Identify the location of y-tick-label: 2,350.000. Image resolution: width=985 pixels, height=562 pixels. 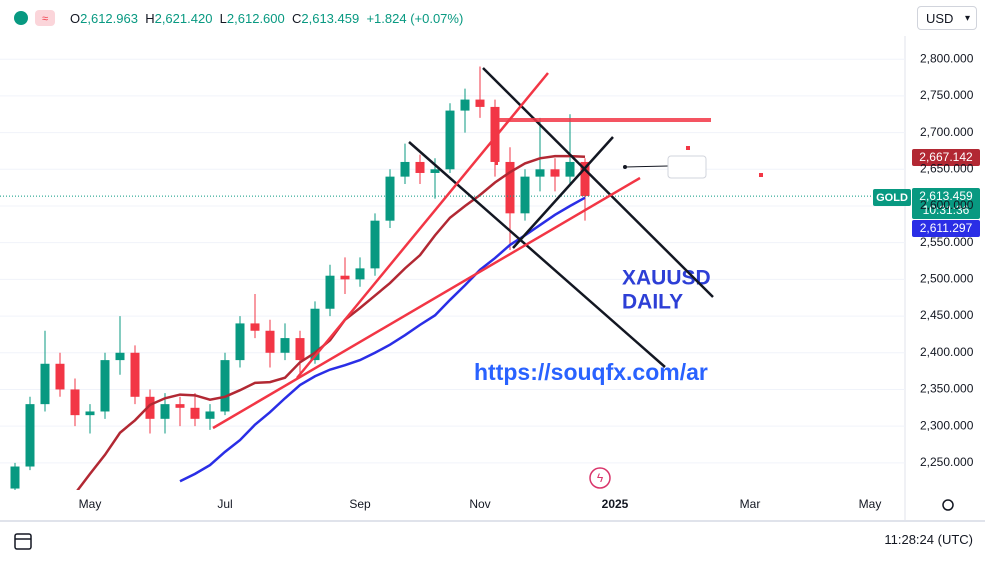
(947, 389).